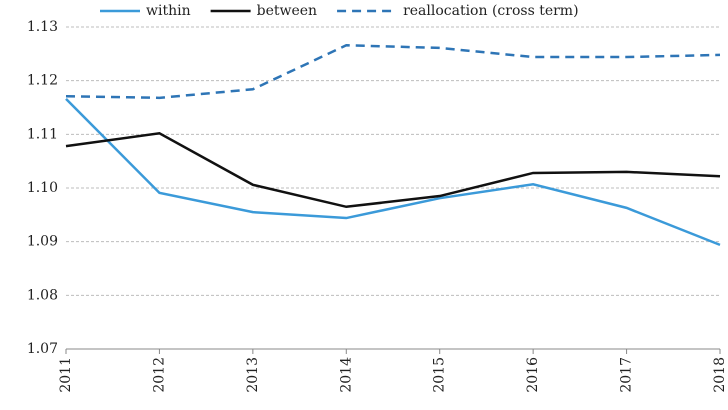  What do you see at coordinates (42, 295) in the screenshot?
I see `y-tick-label: 1.08` at bounding box center [42, 295].